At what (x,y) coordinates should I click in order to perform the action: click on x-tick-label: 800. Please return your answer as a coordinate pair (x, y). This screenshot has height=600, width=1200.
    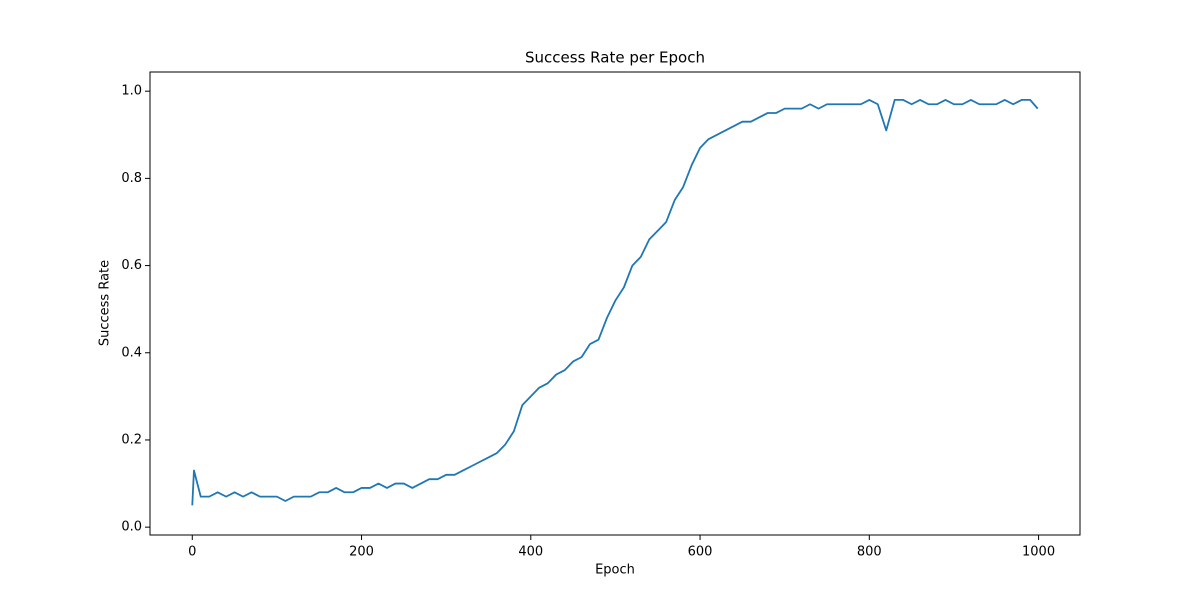
    Looking at the image, I should click on (869, 552).